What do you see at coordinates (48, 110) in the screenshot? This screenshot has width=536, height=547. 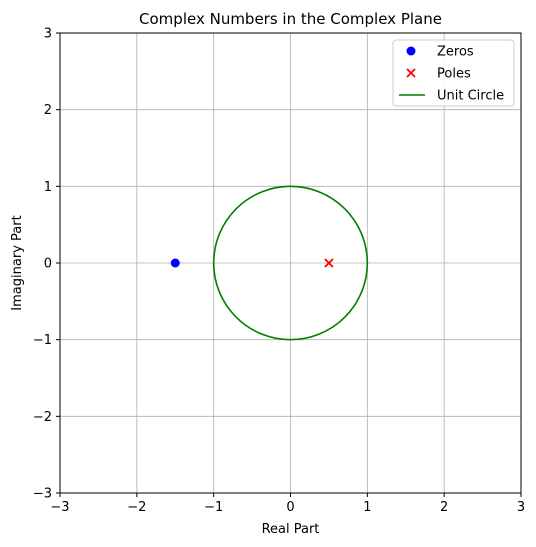 I see `y-tick-label: 2` at bounding box center [48, 110].